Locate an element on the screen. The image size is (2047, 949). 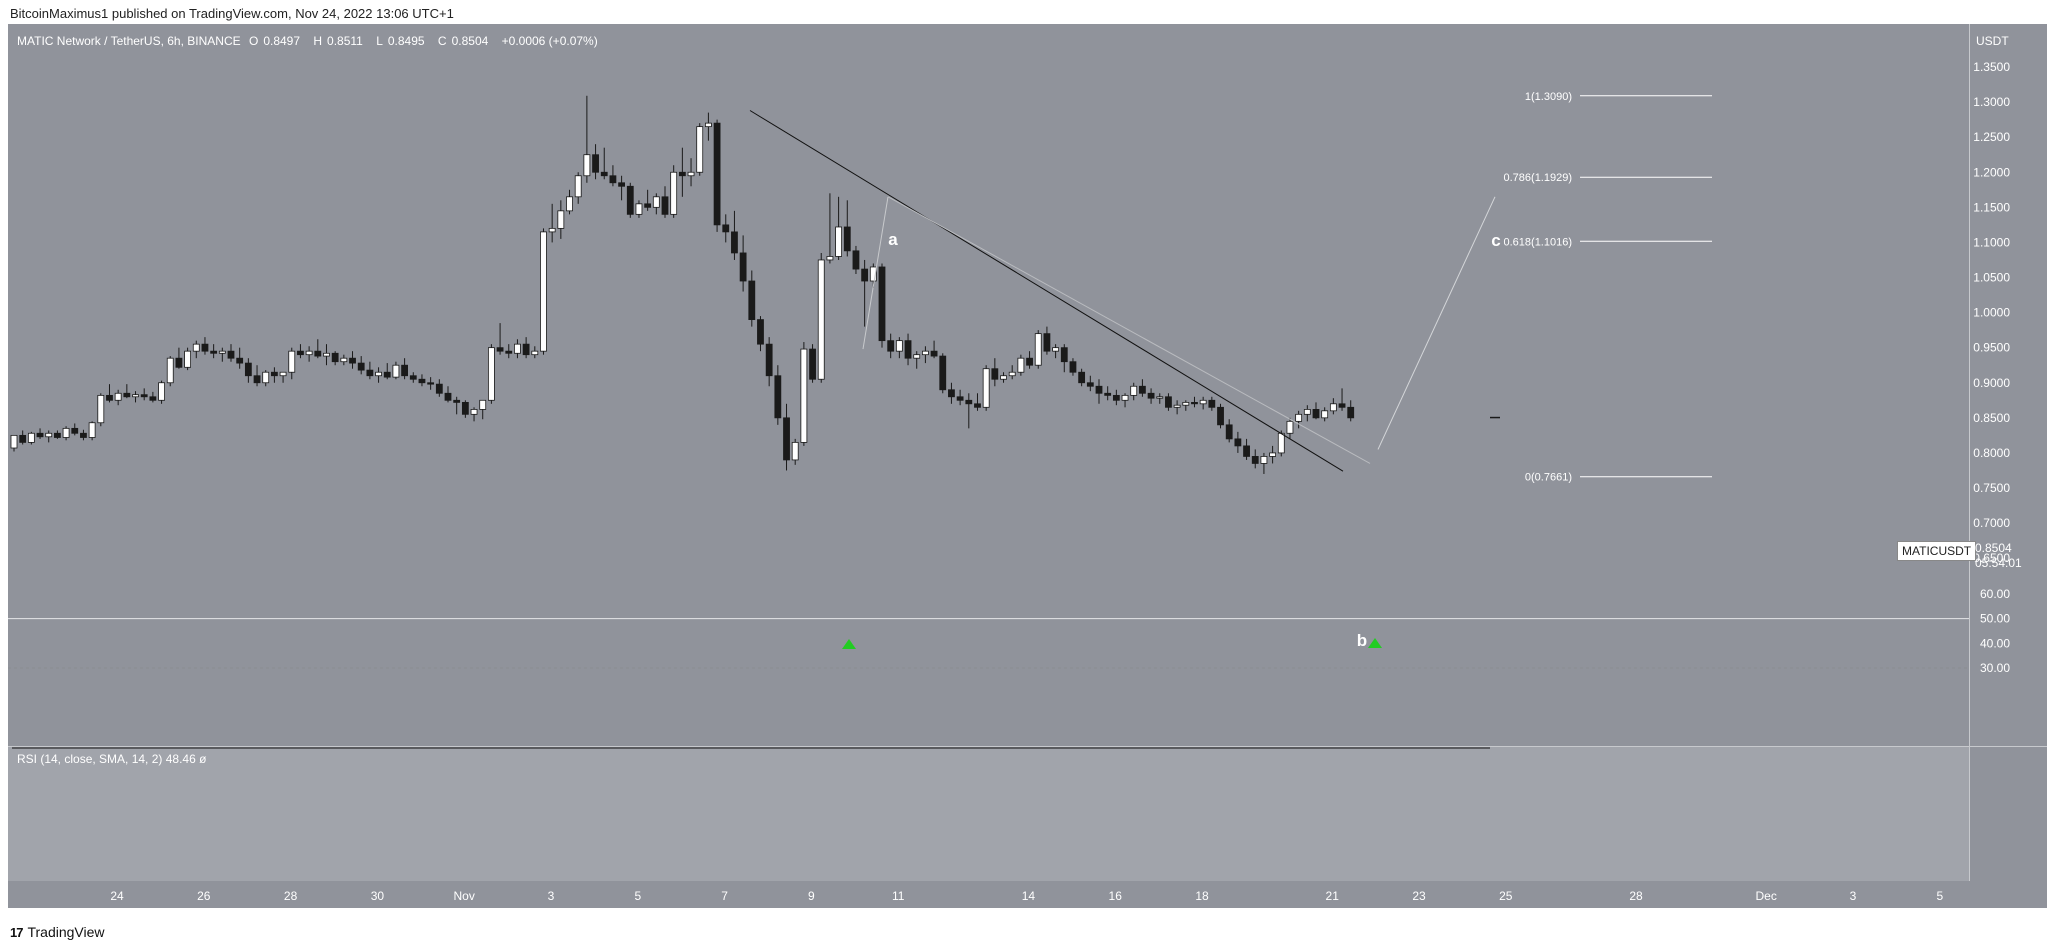
descending-trendline is located at coordinates (1046, 291).